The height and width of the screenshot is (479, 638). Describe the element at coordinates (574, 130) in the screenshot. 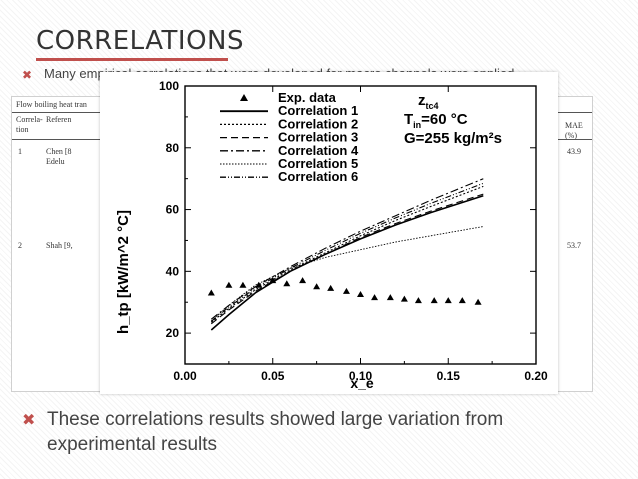

I see `table-header-mae: MAE (%)` at that location.